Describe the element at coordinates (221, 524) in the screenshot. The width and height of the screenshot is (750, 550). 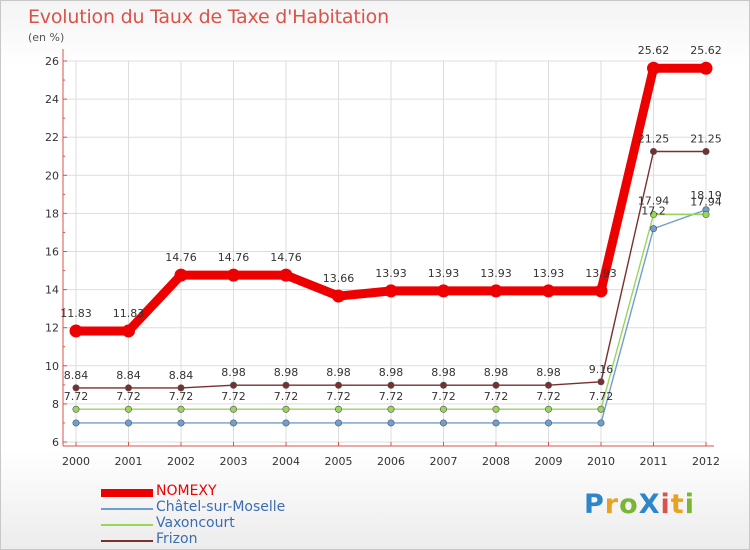
I see `legend-item: Vaxoncourt` at that location.